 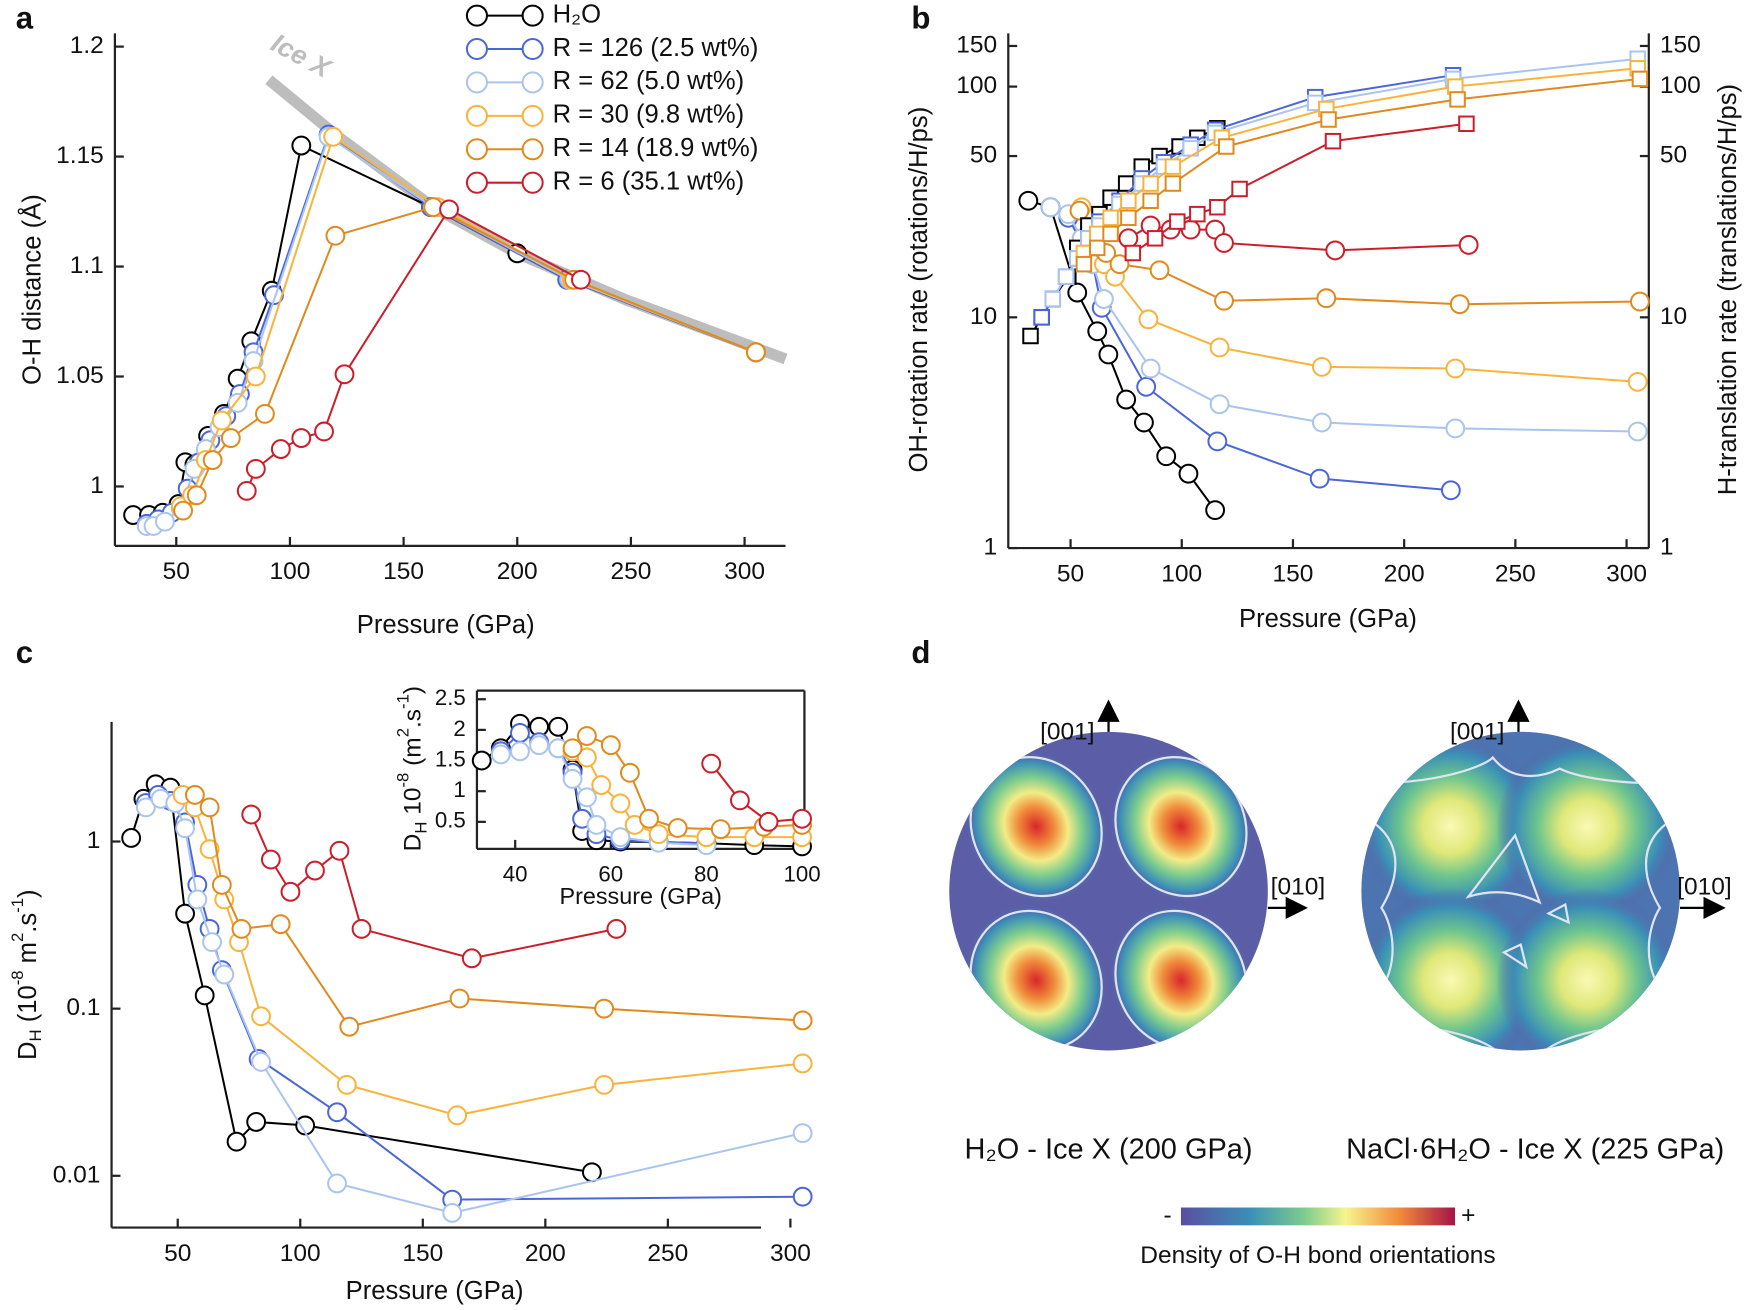 What do you see at coordinates (656, 148) in the screenshot?
I see `legend-label: R = 14 (18.9 wt%)` at bounding box center [656, 148].